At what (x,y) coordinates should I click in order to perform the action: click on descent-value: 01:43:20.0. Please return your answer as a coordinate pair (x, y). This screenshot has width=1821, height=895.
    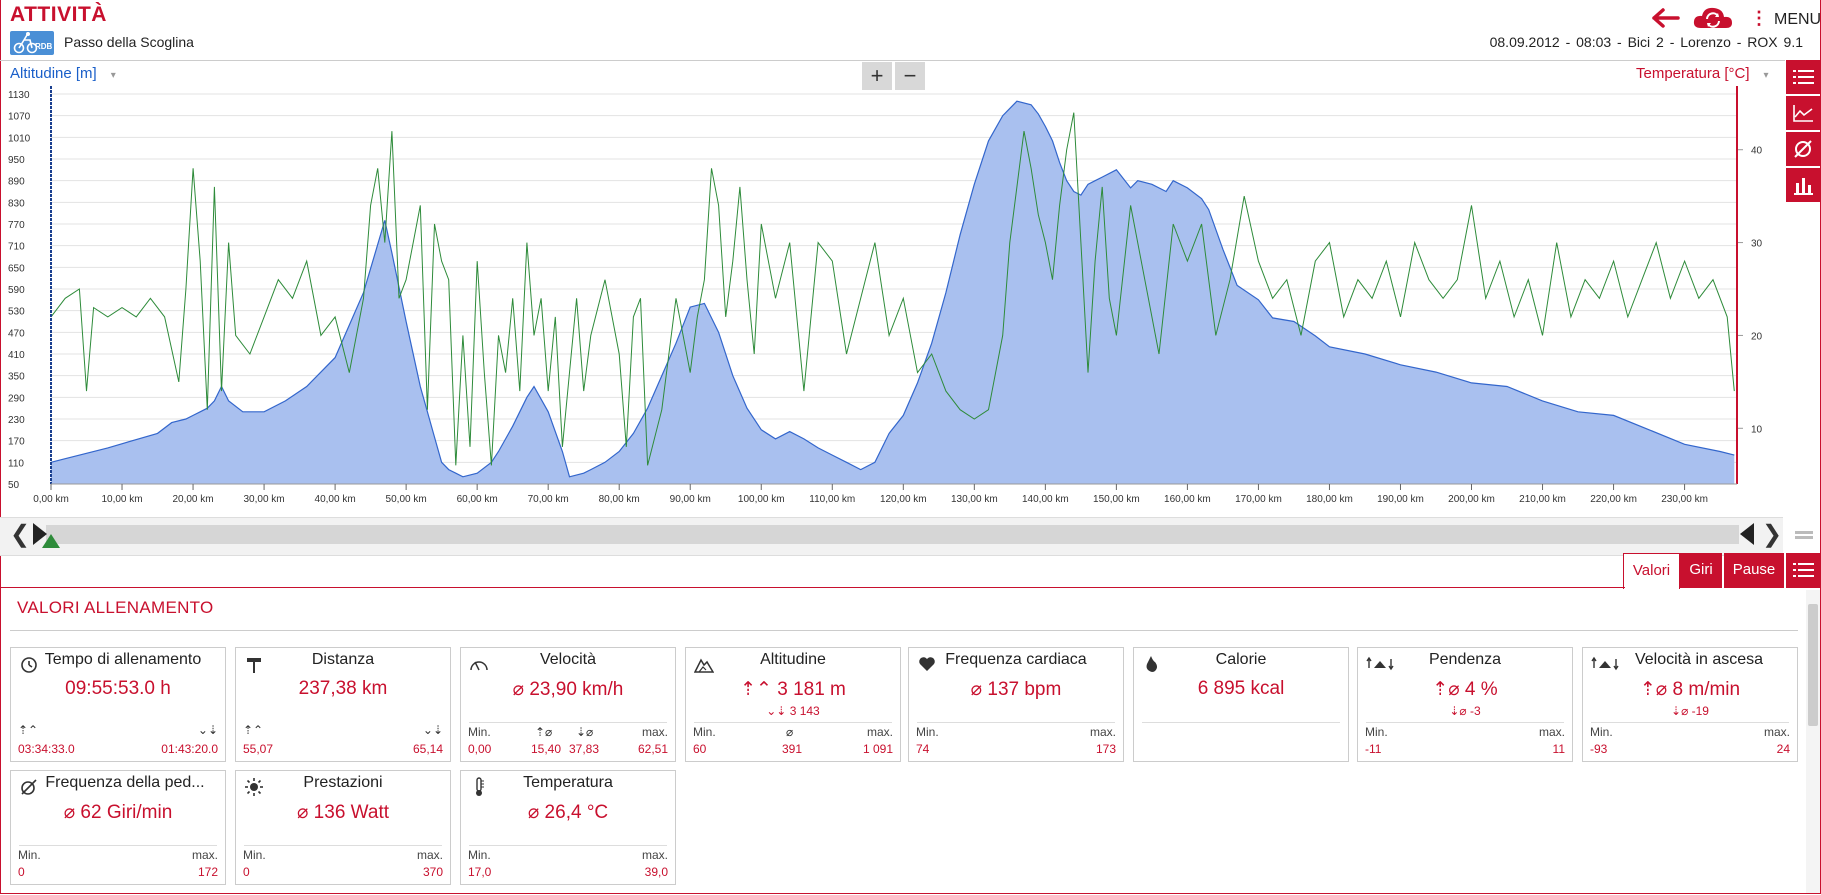
    Looking at the image, I should click on (189, 749).